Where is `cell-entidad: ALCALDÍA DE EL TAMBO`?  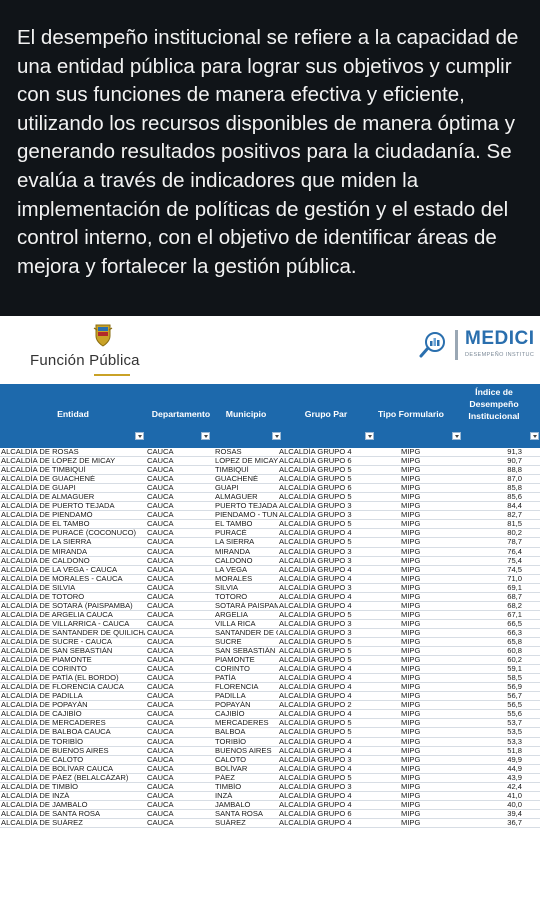
cell-entidad: ALCALDÍA DE EL TAMBO is located at coordinates (45, 524).